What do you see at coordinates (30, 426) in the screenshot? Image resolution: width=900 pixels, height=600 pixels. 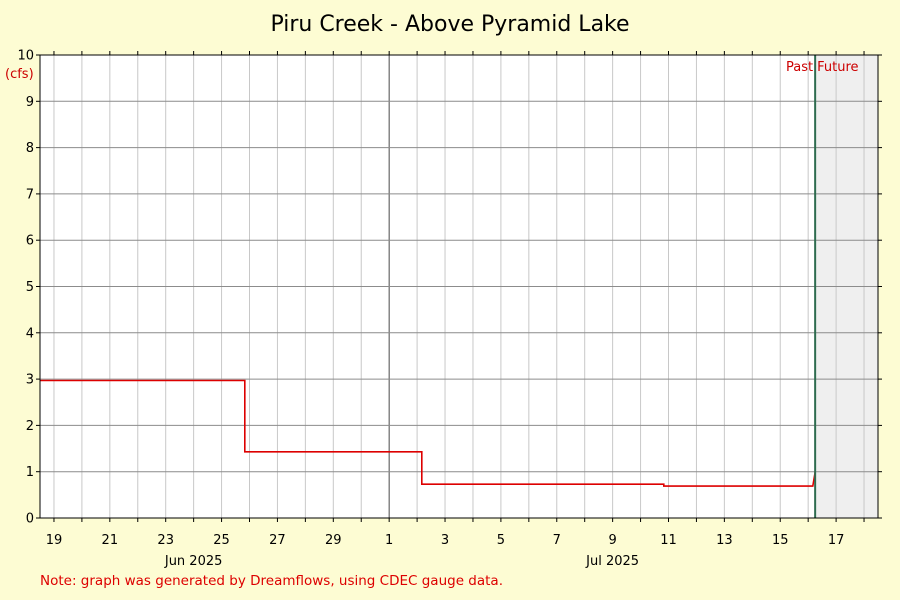 I see `y-tick-label: 2` at bounding box center [30, 426].